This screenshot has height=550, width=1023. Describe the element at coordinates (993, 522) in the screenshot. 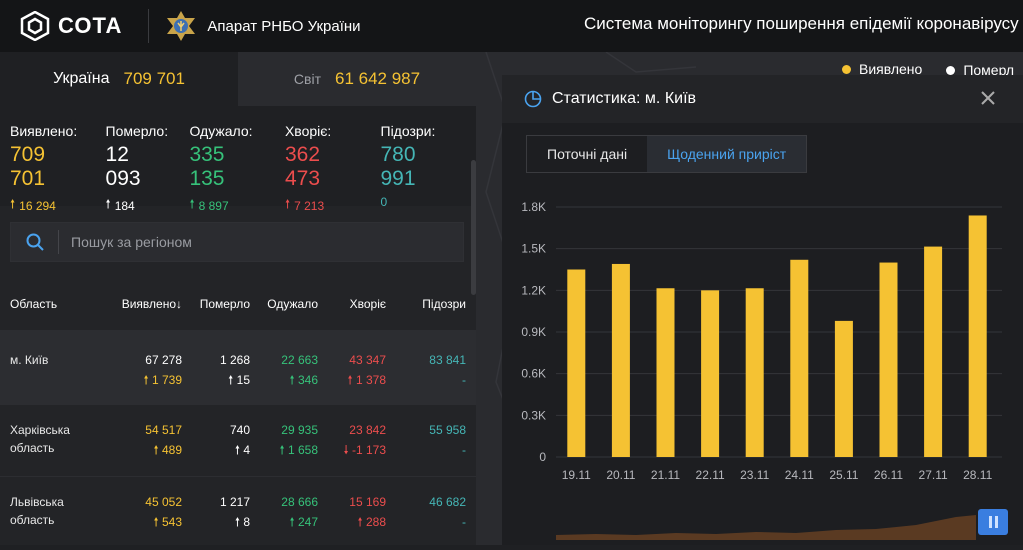

I see `timeline-range-handle` at that location.